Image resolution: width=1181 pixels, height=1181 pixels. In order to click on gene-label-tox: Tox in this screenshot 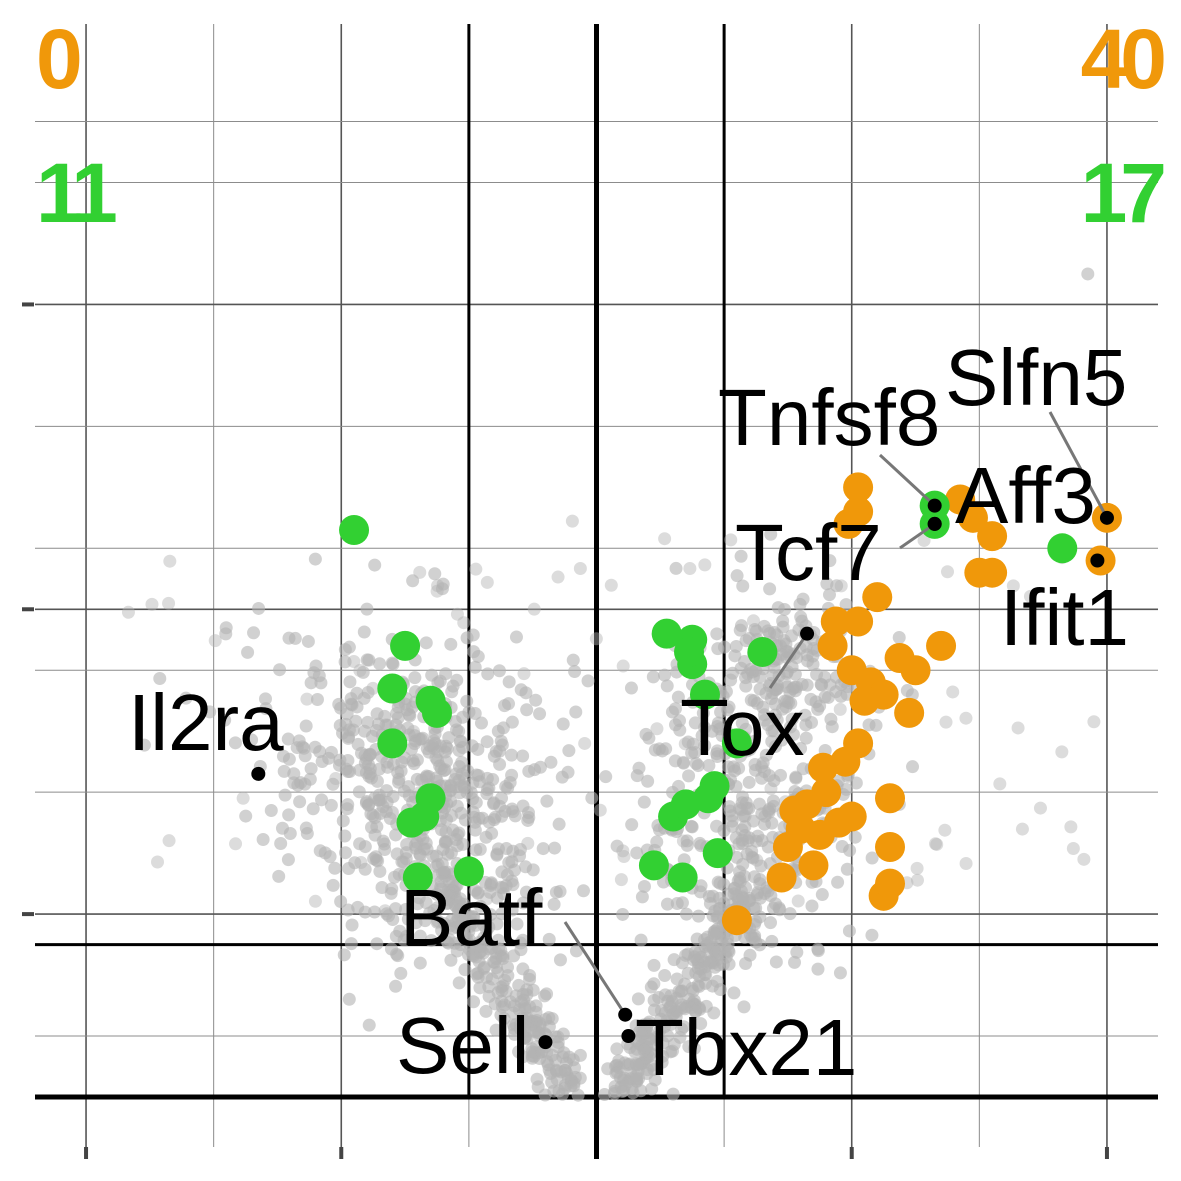, I will do `click(742, 727)`.